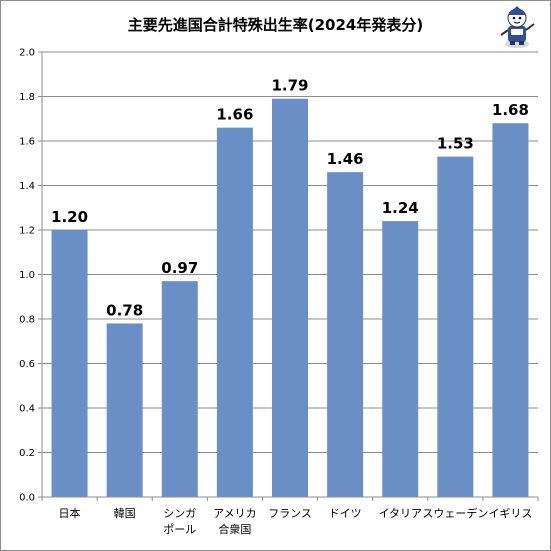 Image resolution: width=551 pixels, height=551 pixels. Describe the element at coordinates (510, 513) in the screenshot. I see `x-tick-label-8: イギリス` at that location.